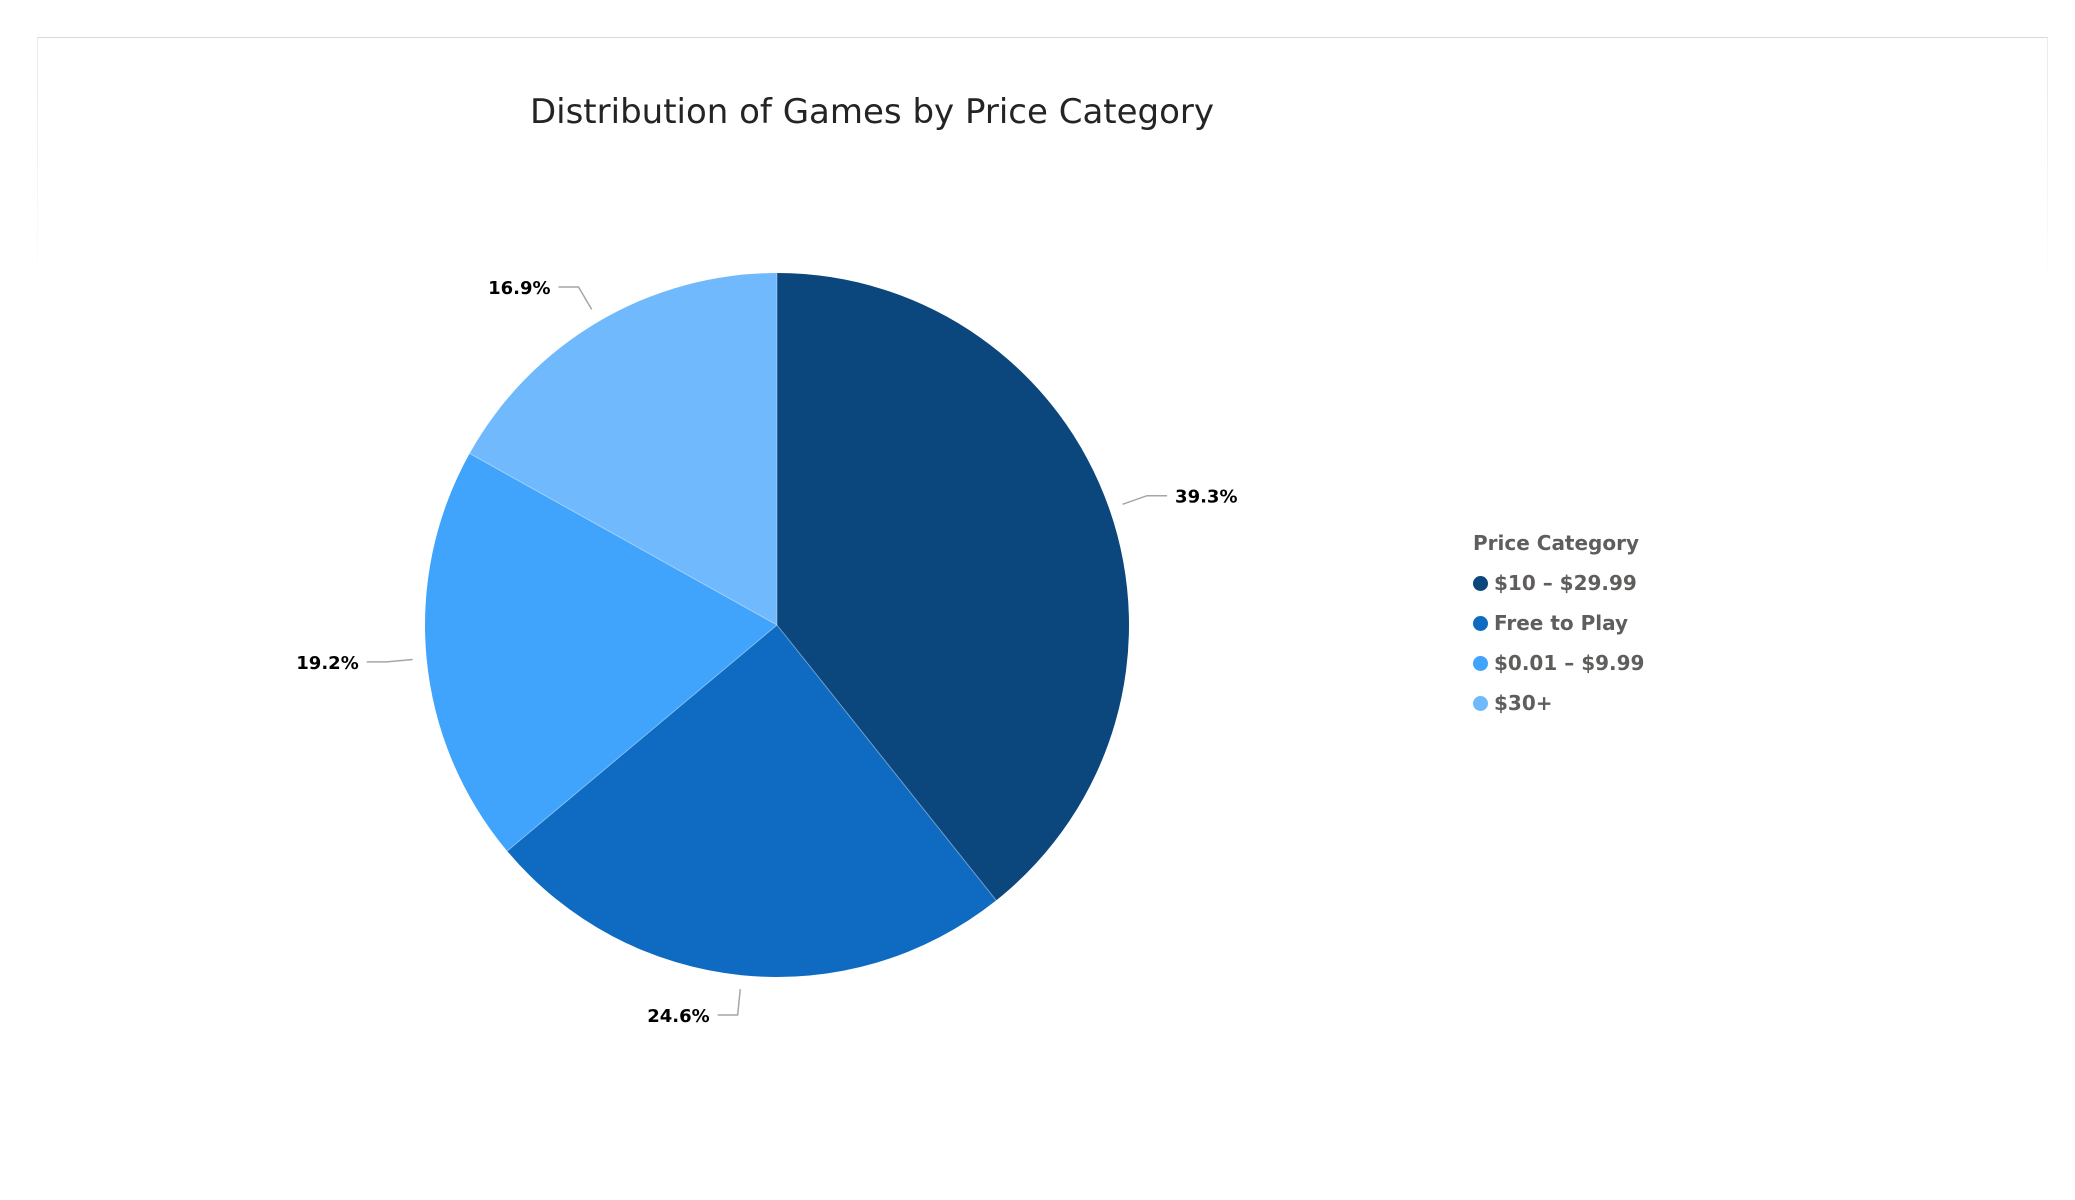  I want to click on data-label: 19.2%, so click(327, 663).